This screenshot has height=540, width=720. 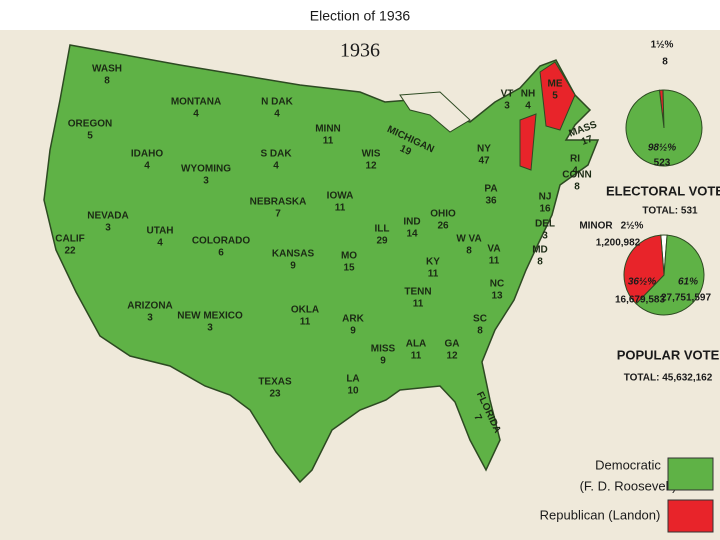 I want to click on slice-votes: 27,751,597, so click(x=686, y=298).